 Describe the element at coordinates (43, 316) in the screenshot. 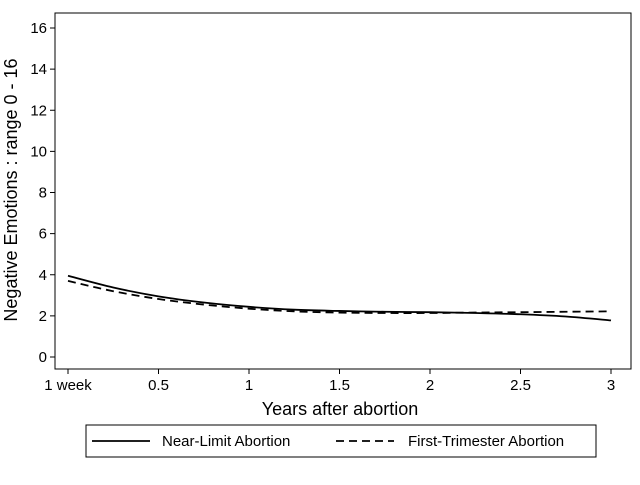

I see `y-tick-label: 2` at that location.